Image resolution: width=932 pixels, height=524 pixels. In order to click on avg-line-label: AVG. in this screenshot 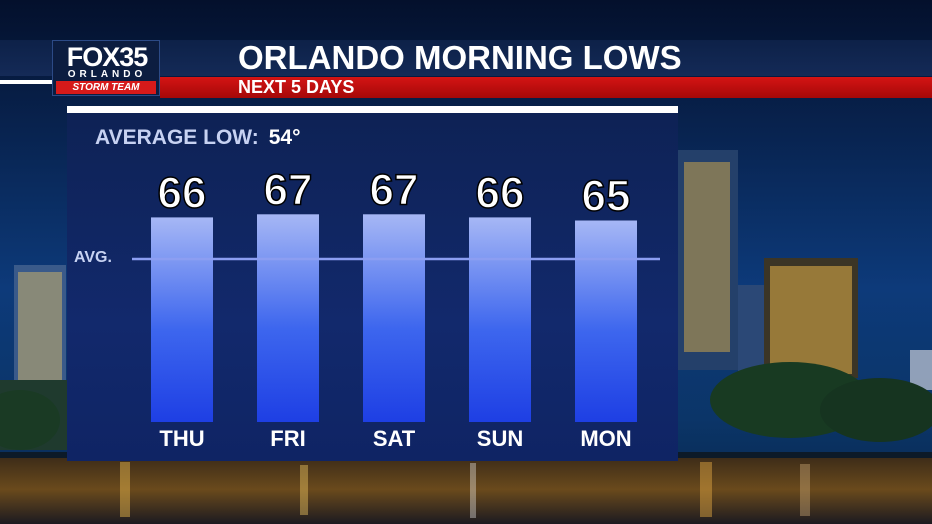, I will do `click(93, 257)`.